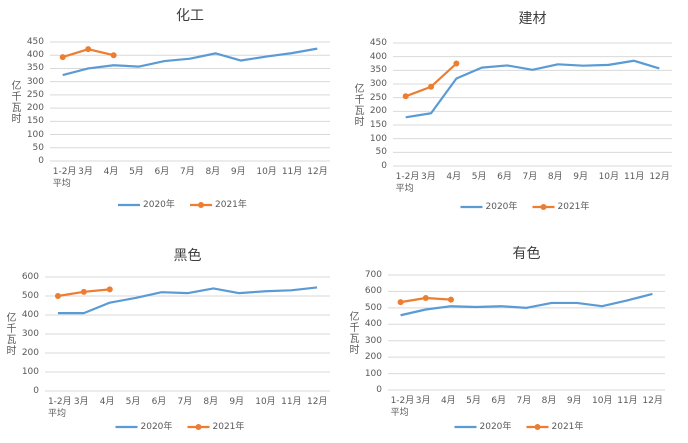 Image resolution: width=688 pixels, height=443 pixels. What do you see at coordinates (35, 94) in the screenshot?
I see `y-tick-label: 250` at bounding box center [35, 94].